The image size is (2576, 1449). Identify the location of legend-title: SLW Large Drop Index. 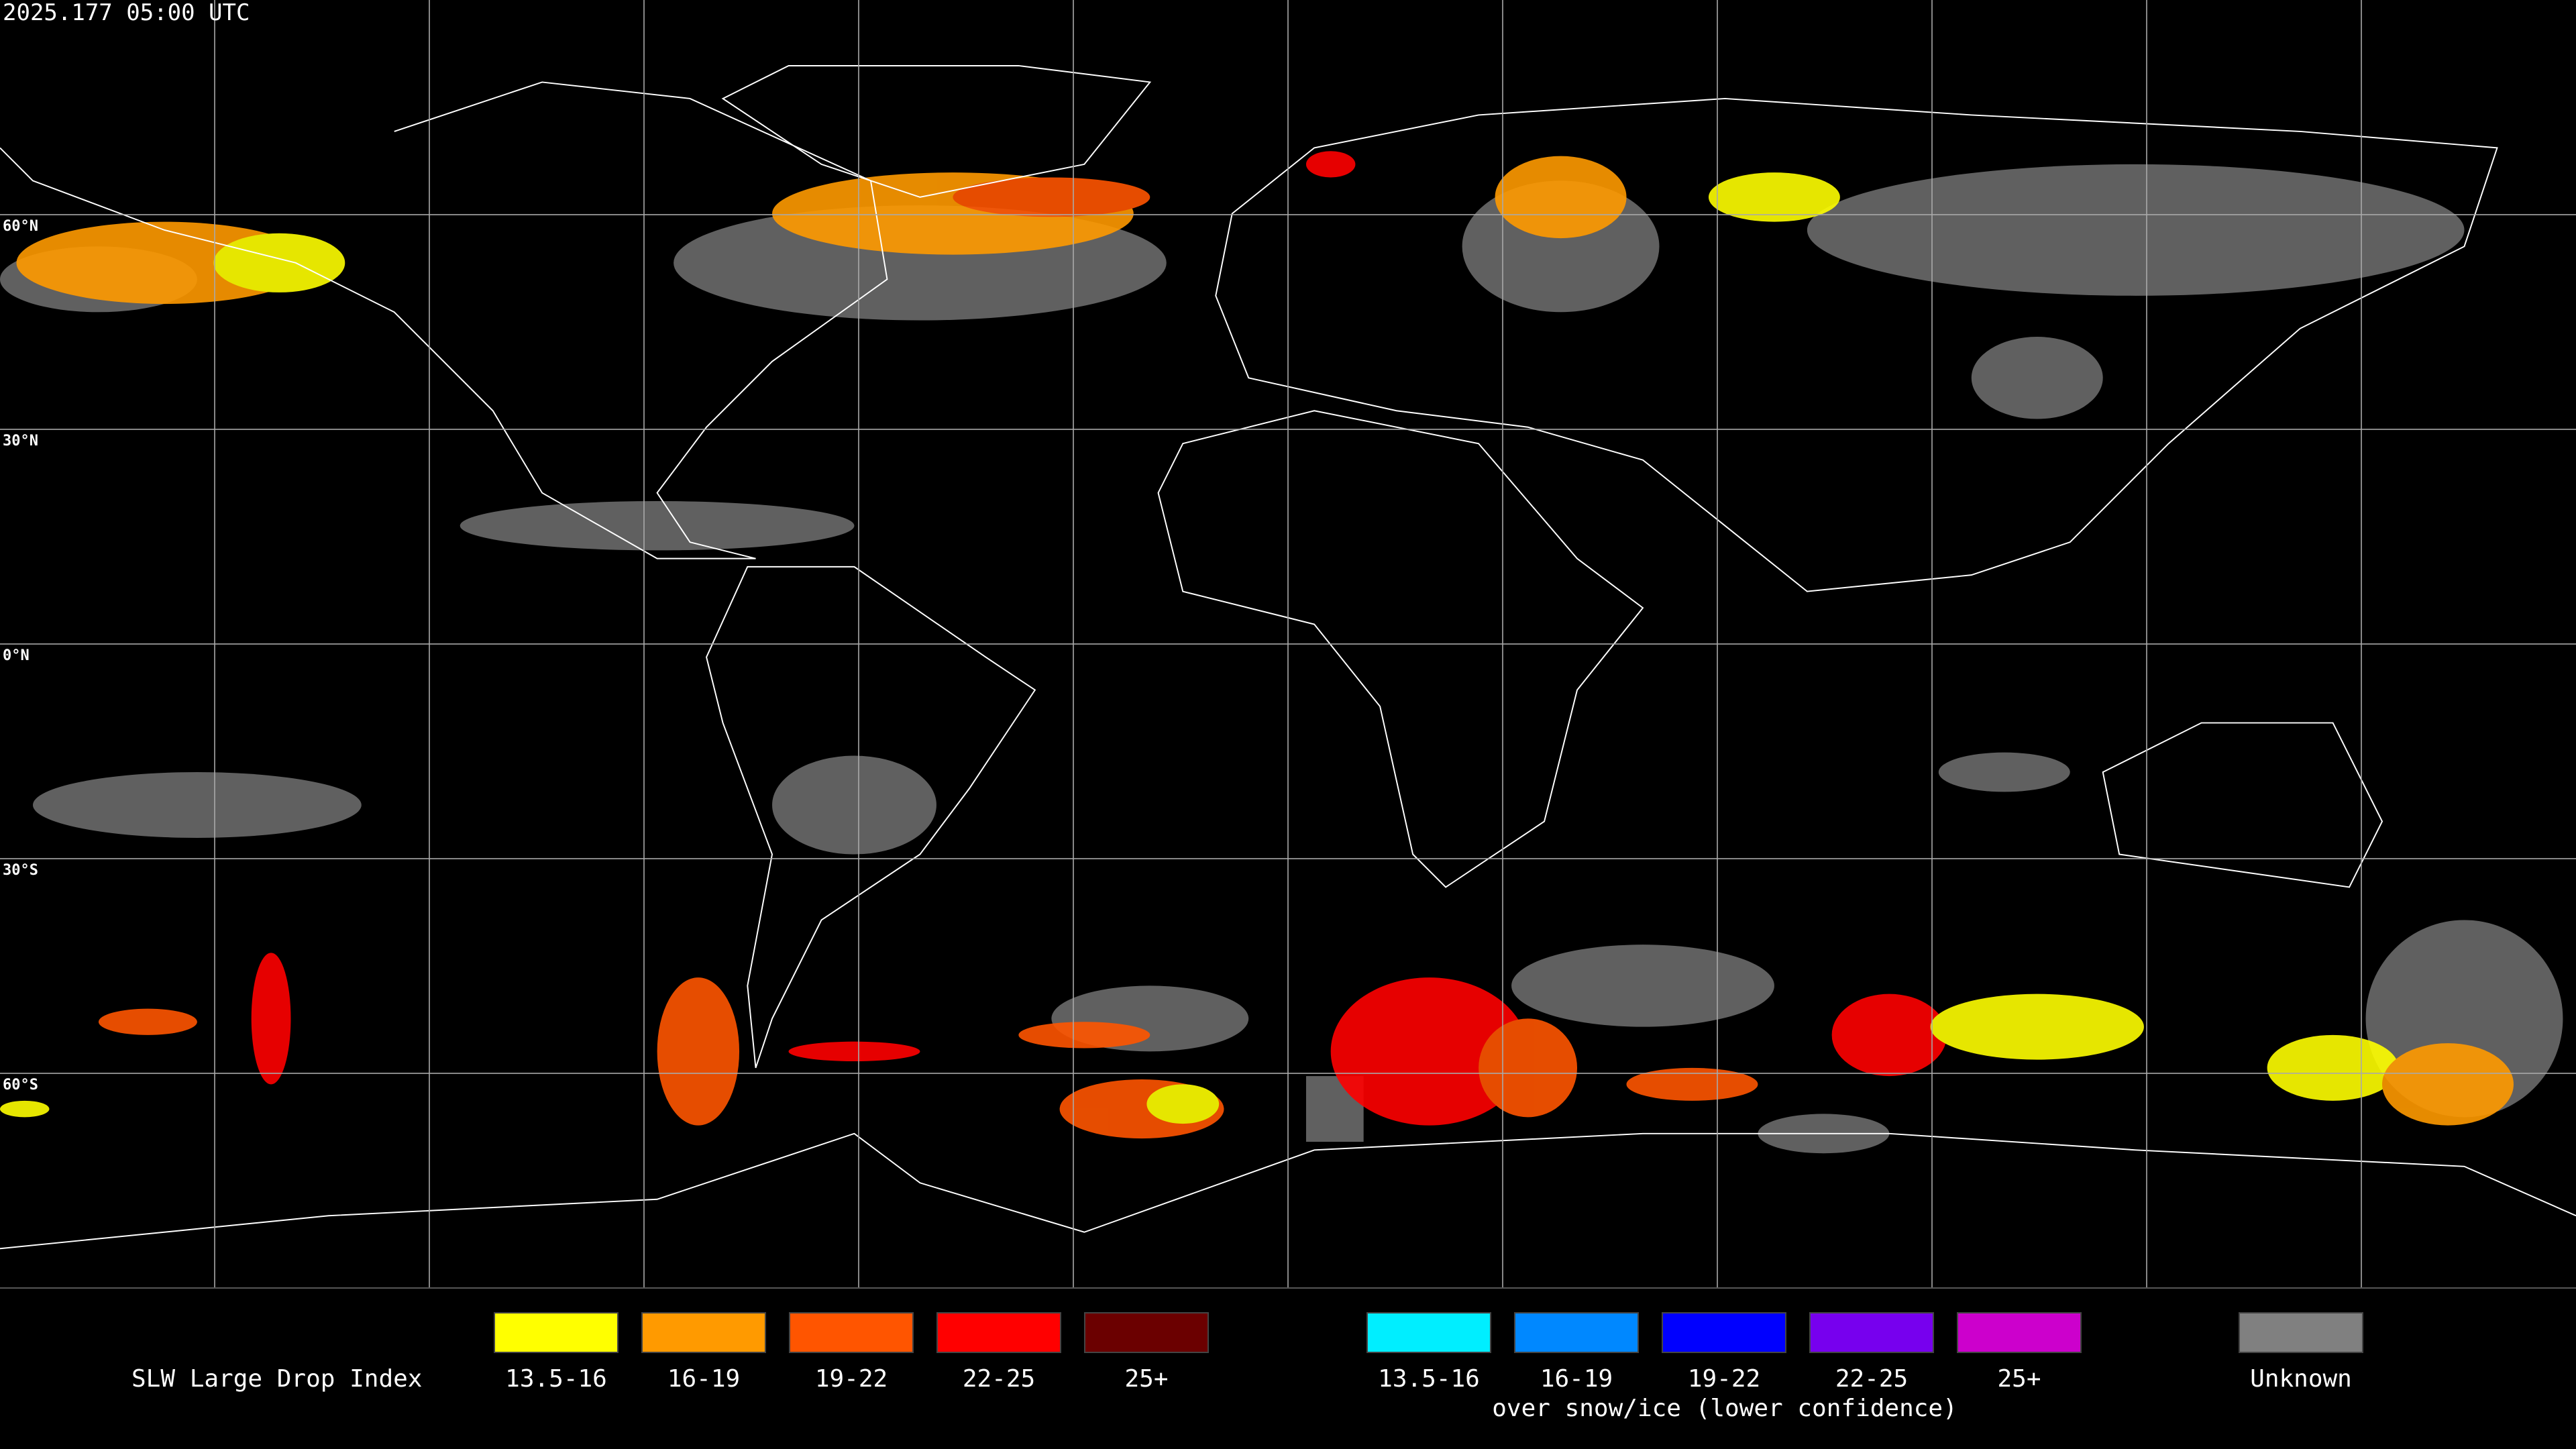
(276, 1379).